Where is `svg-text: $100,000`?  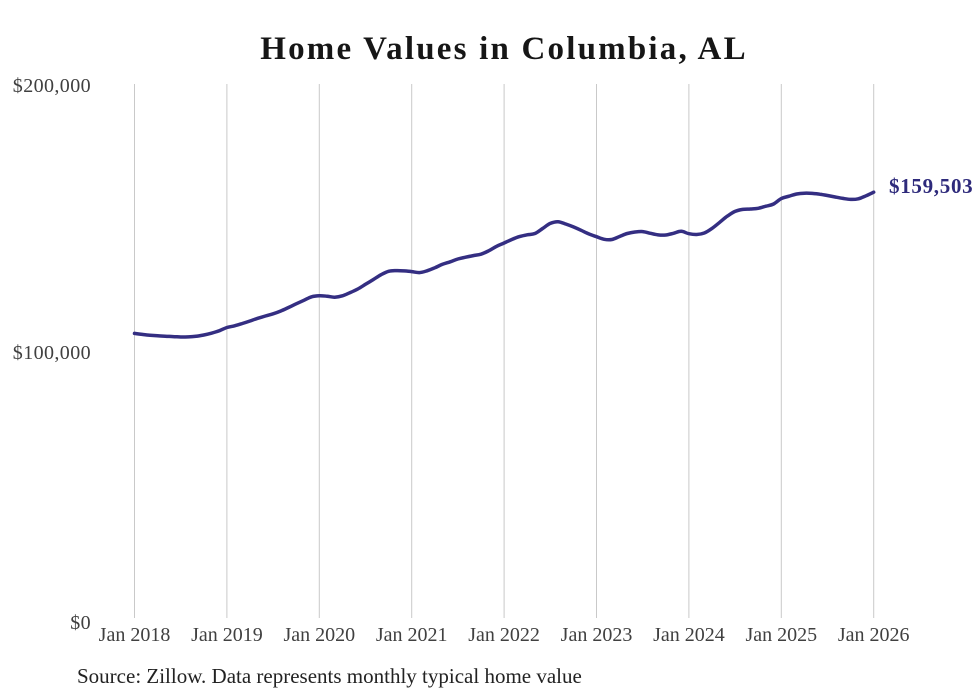
svg-text: $100,000 is located at coordinates (52, 353).